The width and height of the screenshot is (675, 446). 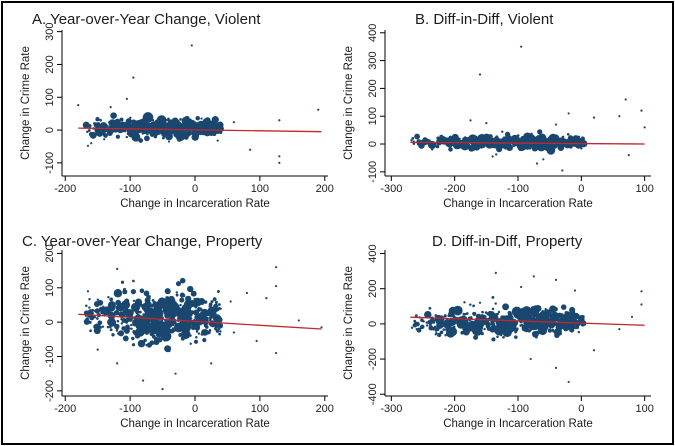 I want to click on y-tick-label: 100, so click(x=50, y=288).